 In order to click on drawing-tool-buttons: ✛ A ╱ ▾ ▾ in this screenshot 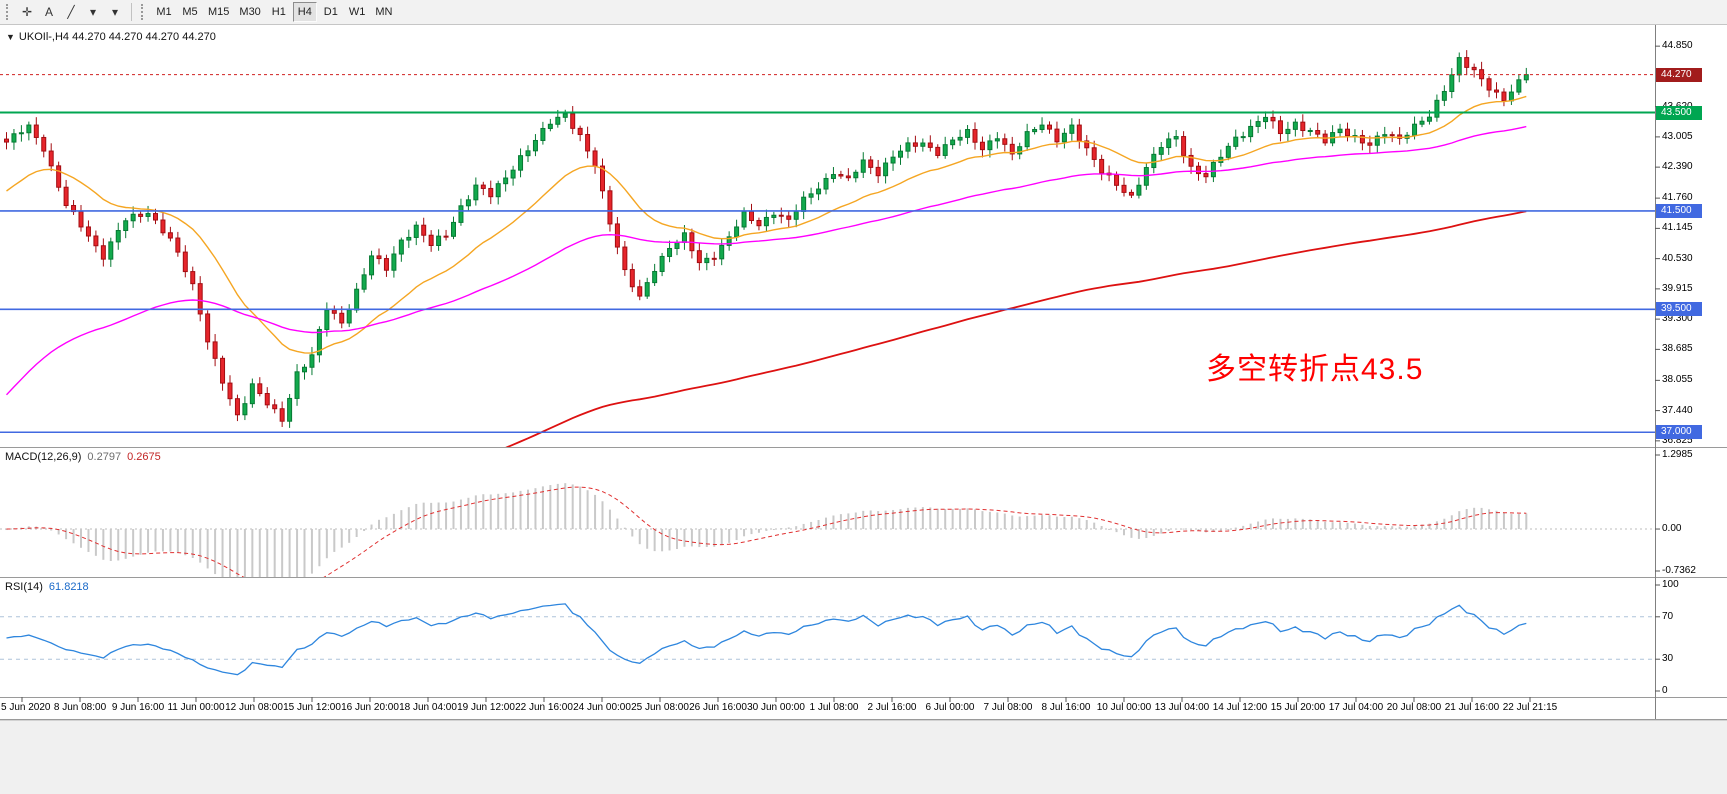, I will do `click(71, 12)`.